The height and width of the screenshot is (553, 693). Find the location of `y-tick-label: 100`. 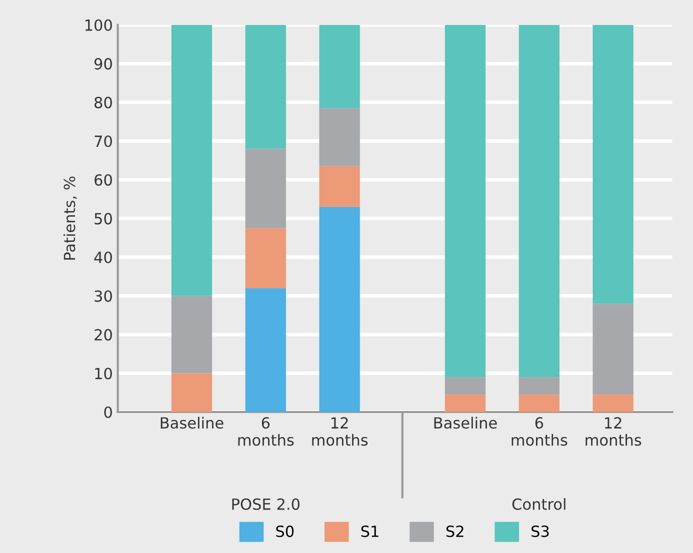

y-tick-label: 100 is located at coordinates (98, 25).